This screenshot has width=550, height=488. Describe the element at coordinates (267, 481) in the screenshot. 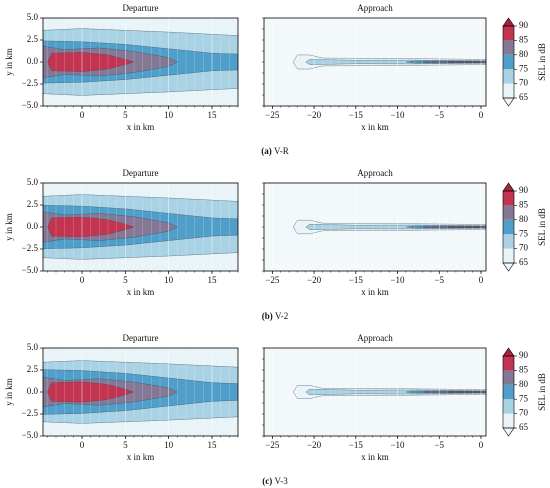

I see `caption-label: (c)` at that location.